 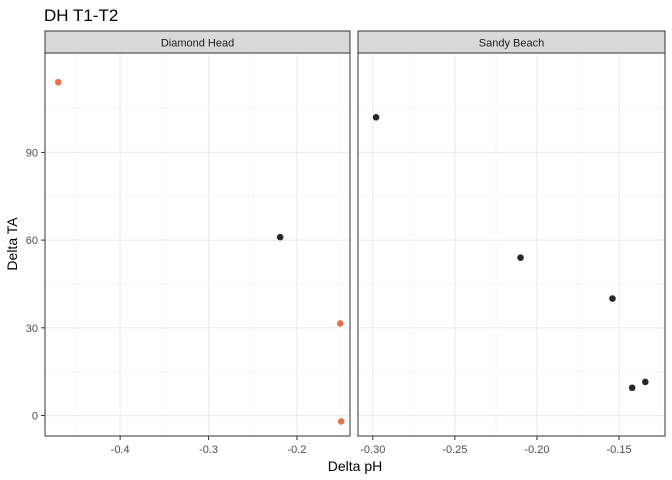 I want to click on y-axis-title: Delta TA, so click(x=12, y=244).